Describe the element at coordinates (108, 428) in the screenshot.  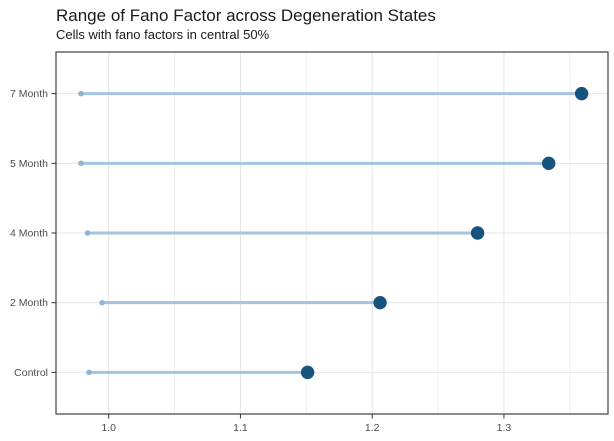
I see `x-axis-tick-label: 1.0` at that location.